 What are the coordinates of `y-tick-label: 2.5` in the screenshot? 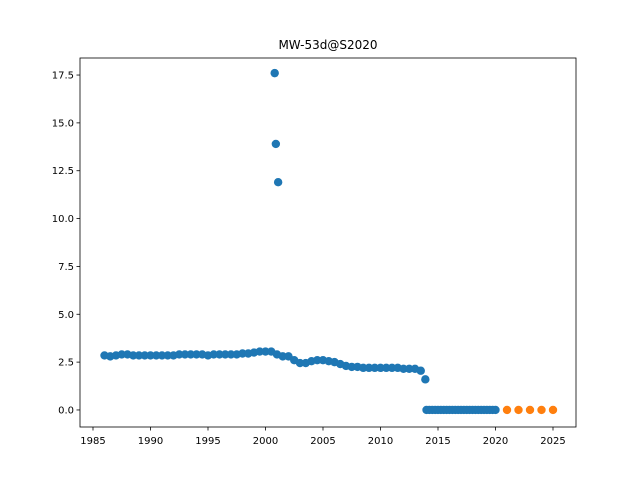 It's located at (66, 363).